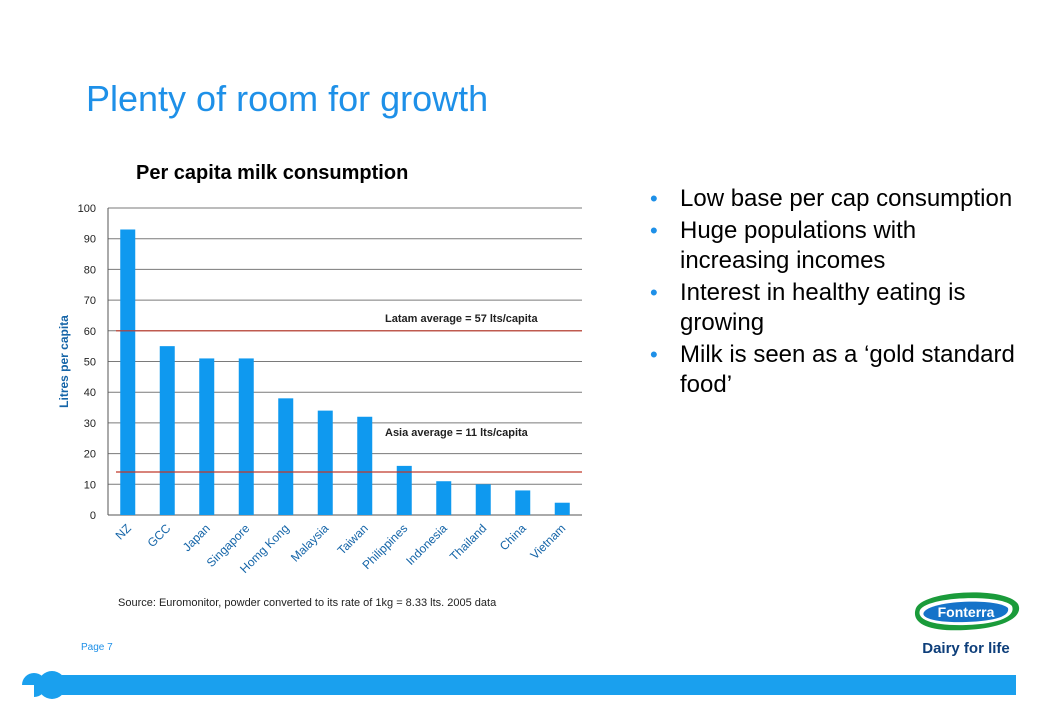 The height and width of the screenshot is (720, 1040). I want to click on y-tick-label: 40, so click(90, 393).